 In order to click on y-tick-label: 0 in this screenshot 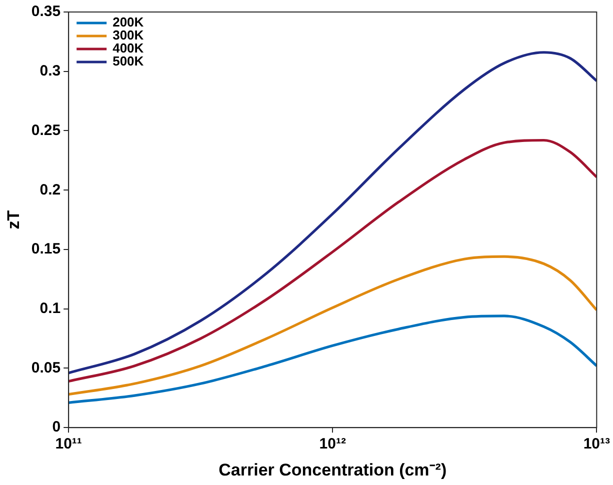, I will do `click(56, 427)`.